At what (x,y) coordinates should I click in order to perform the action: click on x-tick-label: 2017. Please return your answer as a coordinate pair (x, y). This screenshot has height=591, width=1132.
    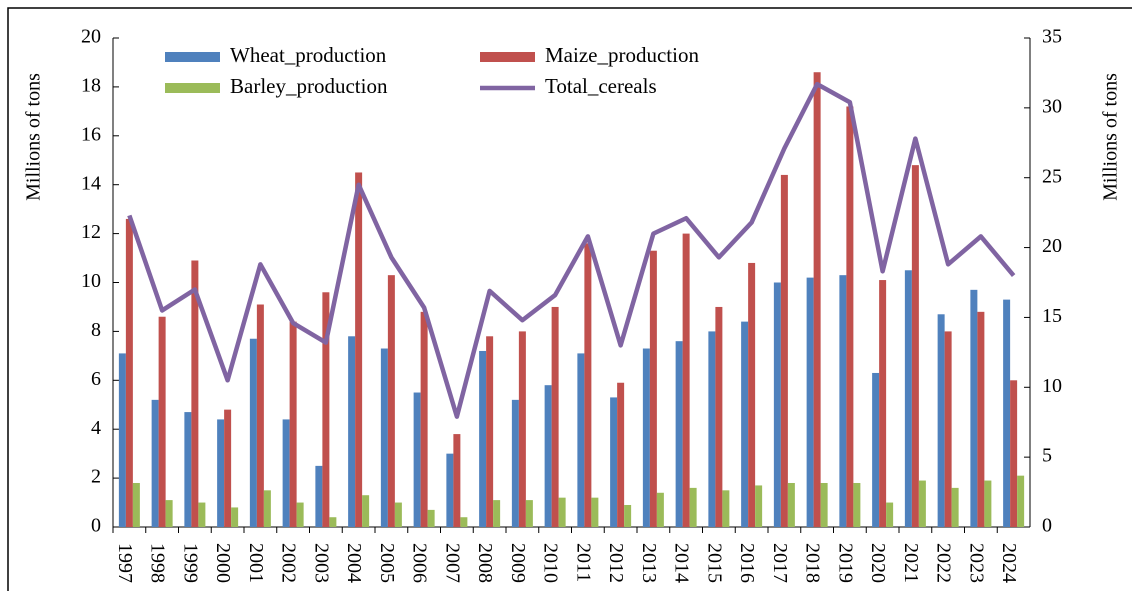
    Looking at the image, I should click on (780, 563).